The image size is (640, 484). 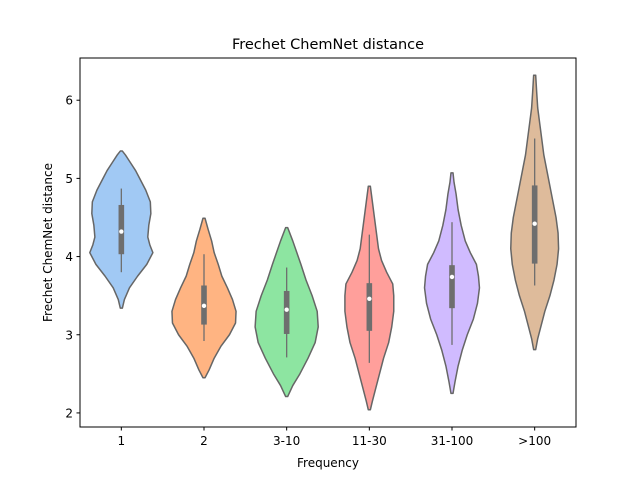 What do you see at coordinates (204, 441) in the screenshot?
I see `x-tick-label: 2` at bounding box center [204, 441].